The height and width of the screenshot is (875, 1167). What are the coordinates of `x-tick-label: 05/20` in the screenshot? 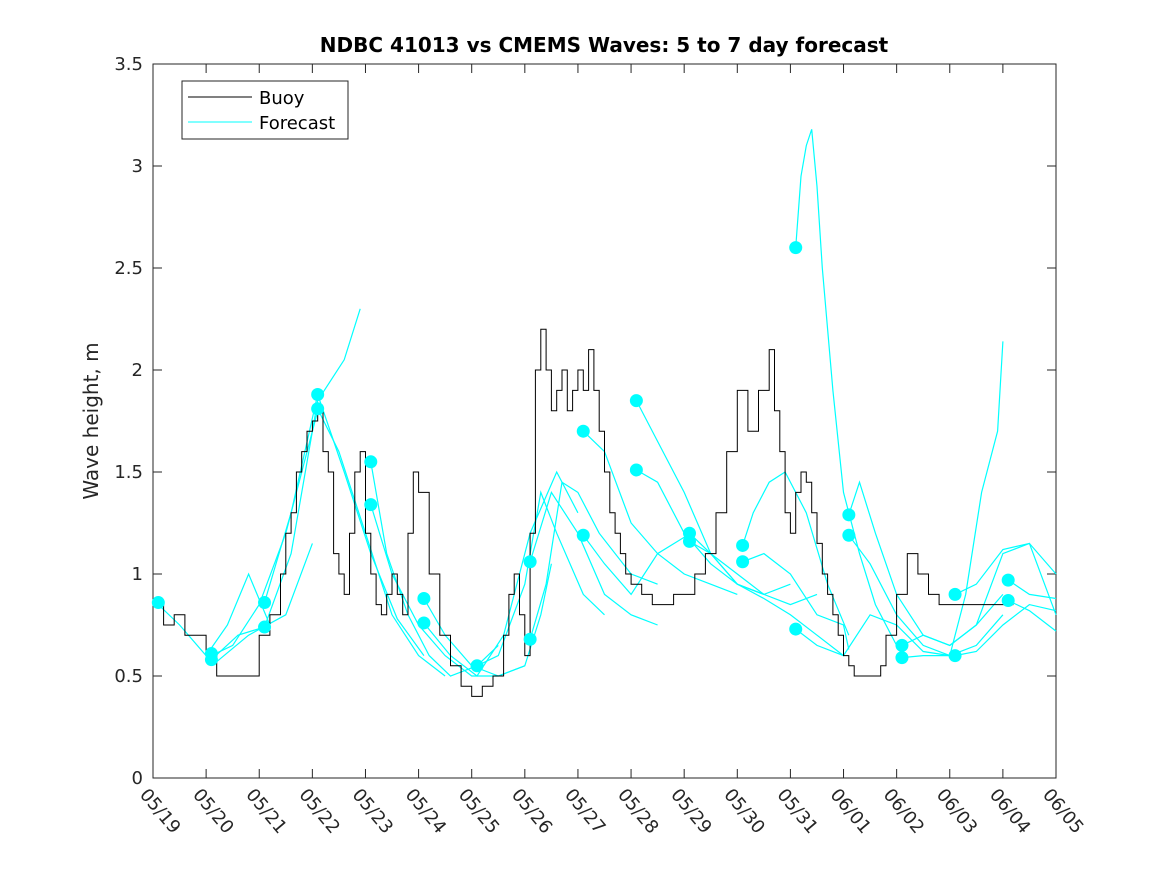 It's located at (212, 811).